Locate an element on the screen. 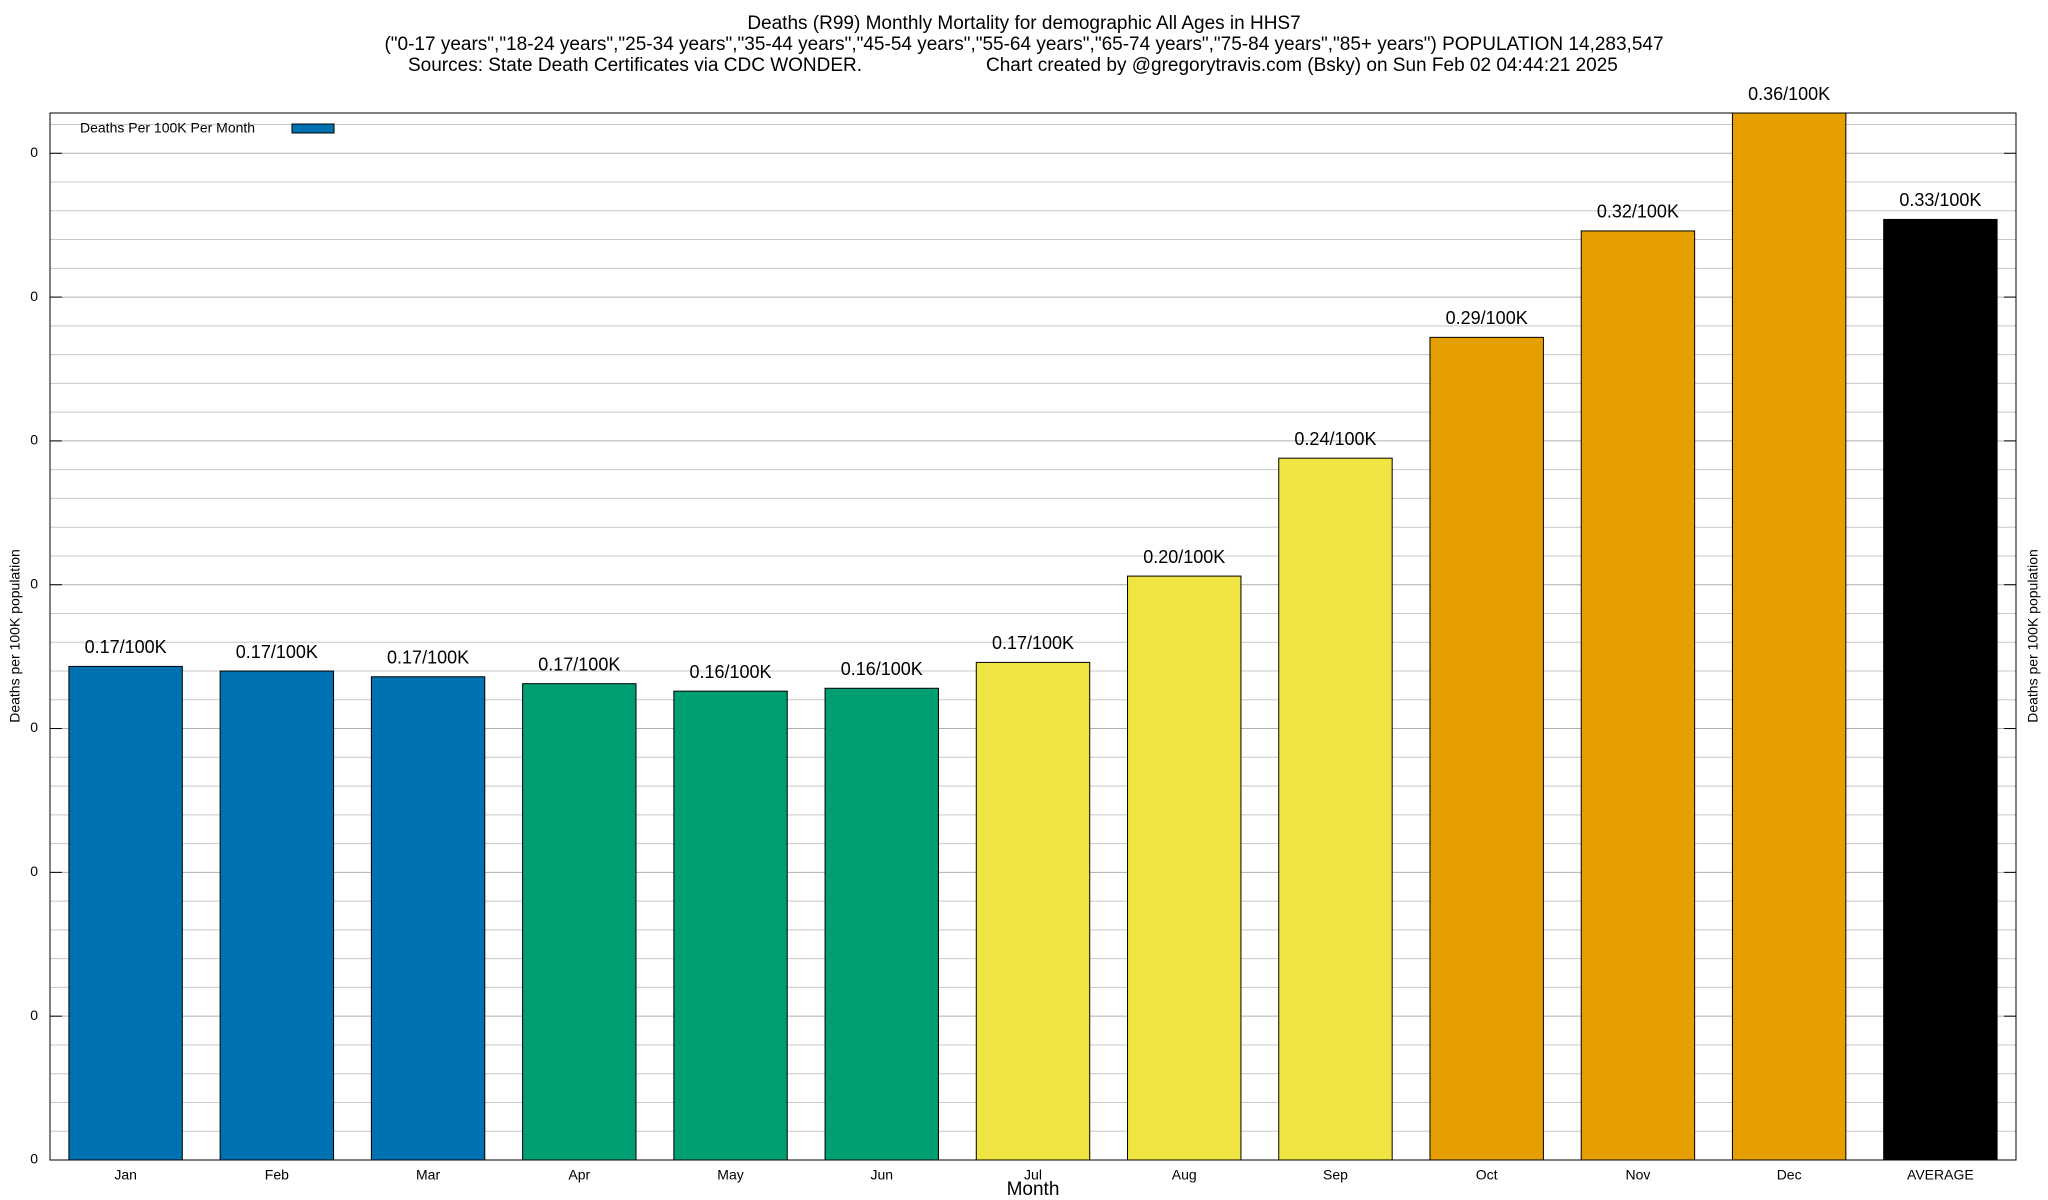 This screenshot has width=2048, height=1200. x-tick-label: Oct is located at coordinates (1487, 1175).